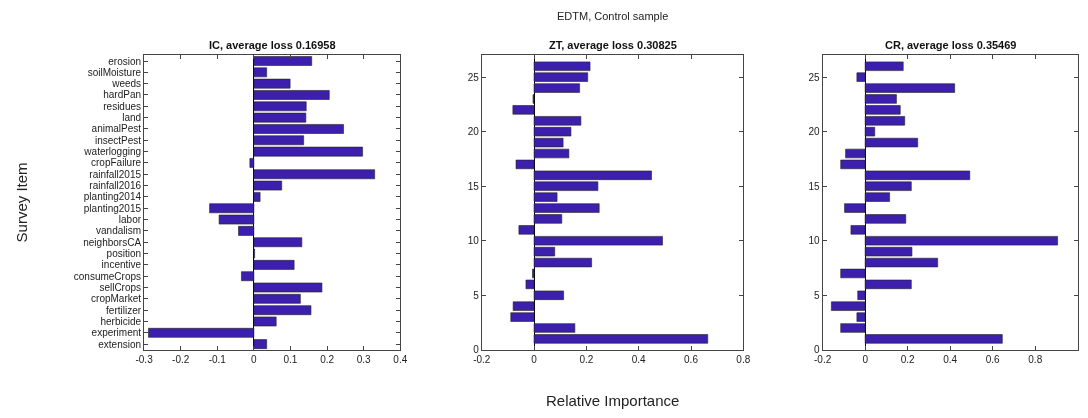 The height and width of the screenshot is (418, 1088). Describe the element at coordinates (272, 45) in the screenshot. I see `chart-title: IC, average loss 0.16958` at that location.